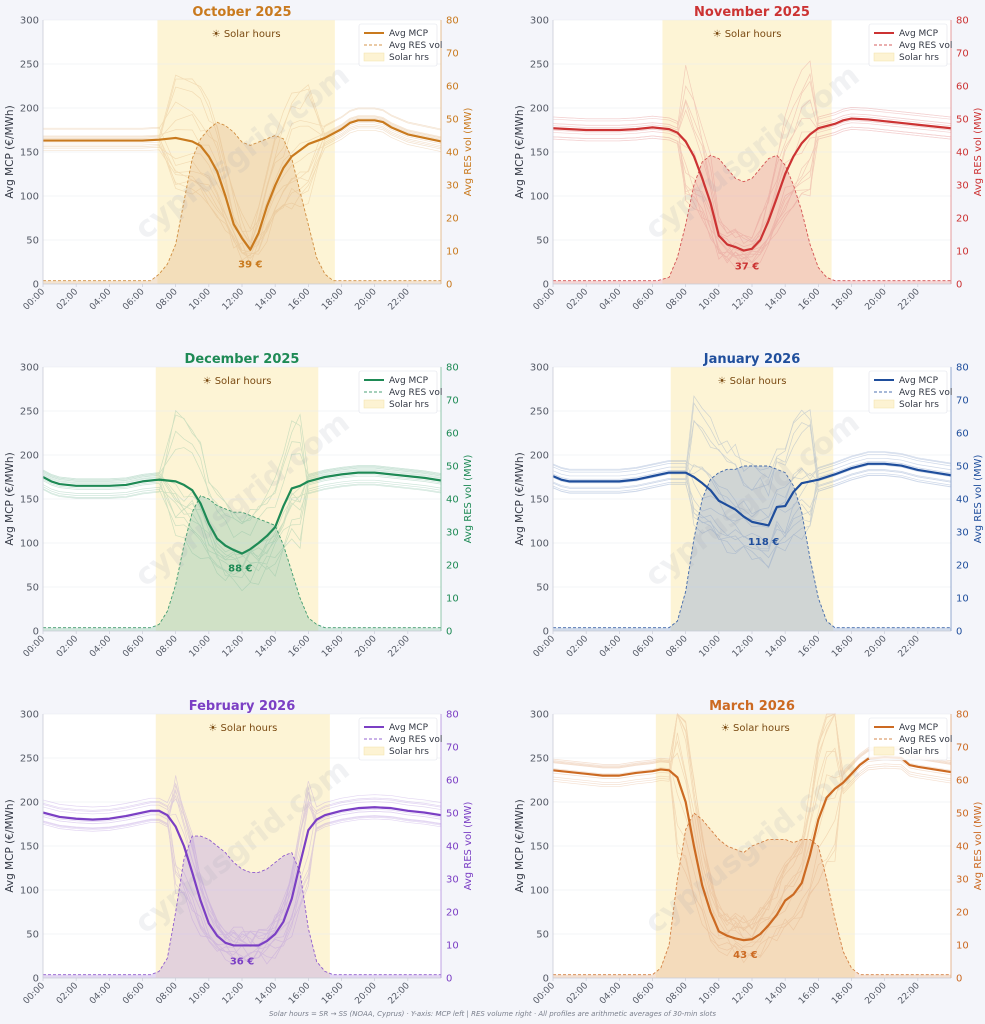 The width and height of the screenshot is (985, 1024). Describe the element at coordinates (234, 994) in the screenshot. I see `x-tick-label: 12:00` at that location.